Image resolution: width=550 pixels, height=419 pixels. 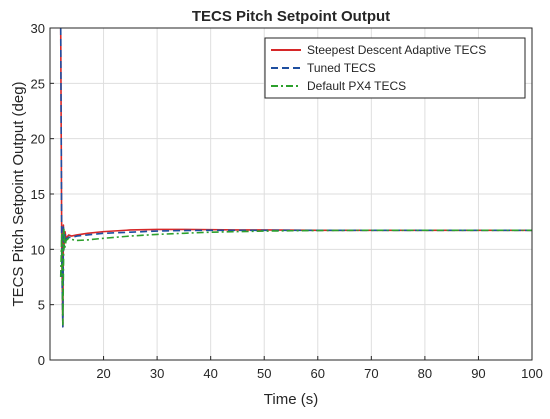 I want to click on y-tick-label: 5, so click(x=41, y=305).